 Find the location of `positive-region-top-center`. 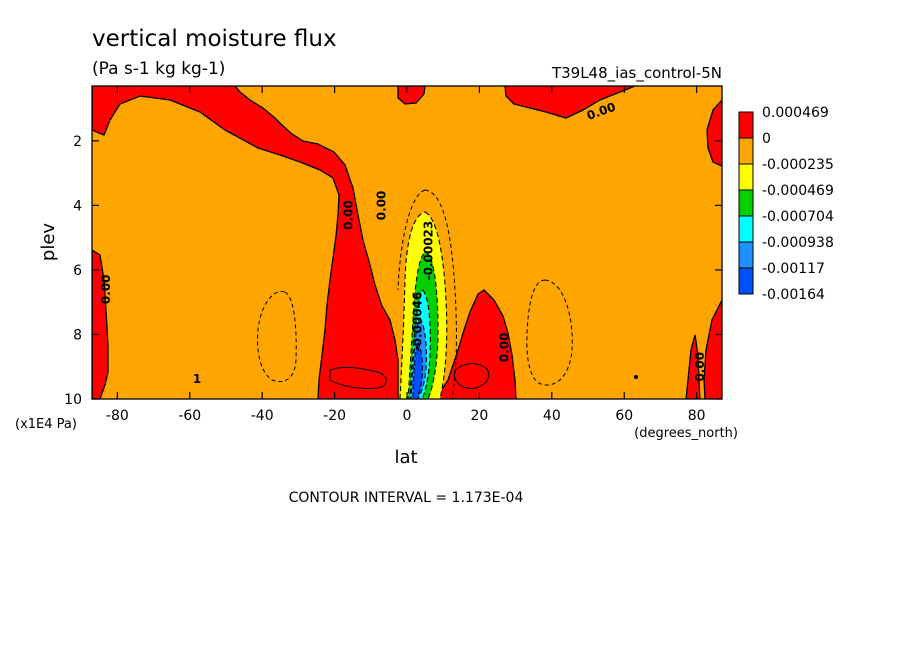

positive-region-top-center is located at coordinates (411, 95).